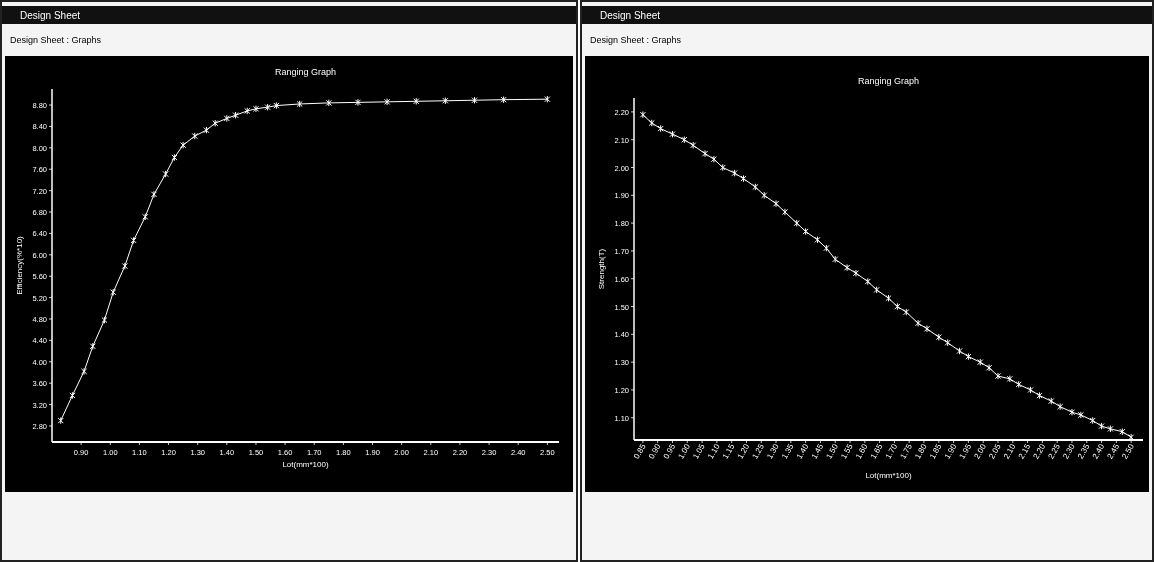  Describe the element at coordinates (19, 265) in the screenshot. I see `y-axis-title: Efficiency(%*10)` at that location.